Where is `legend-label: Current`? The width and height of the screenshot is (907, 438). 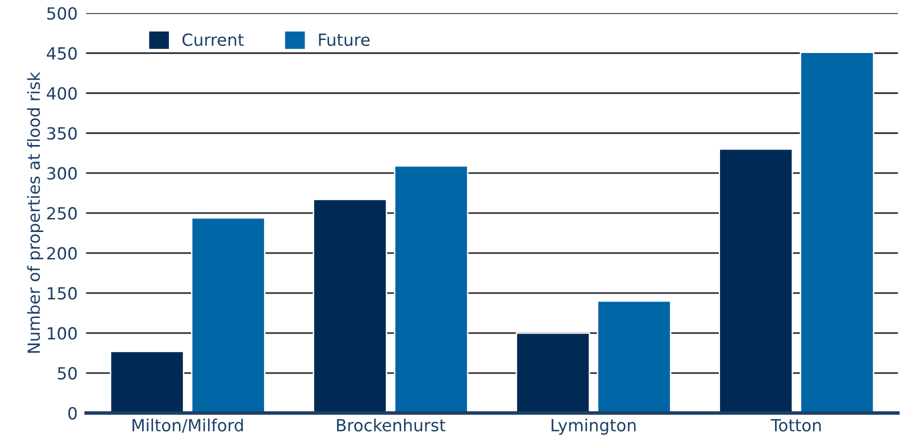
legend-label: Current is located at coordinates (213, 39).